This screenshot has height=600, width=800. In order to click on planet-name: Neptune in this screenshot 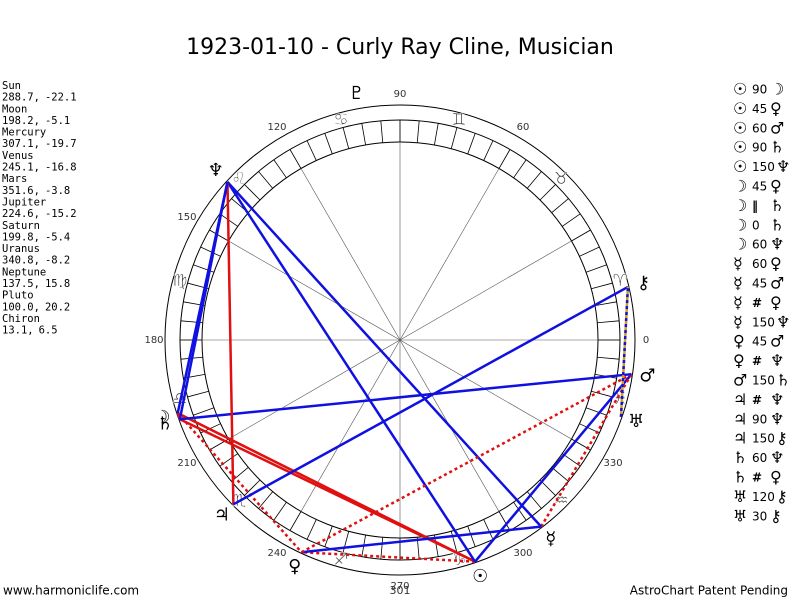, I will do `click(24, 272)`.